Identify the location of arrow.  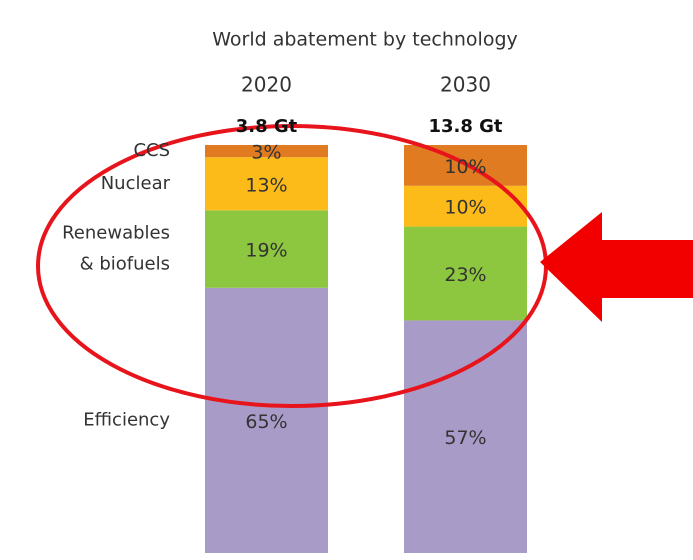
(616, 267).